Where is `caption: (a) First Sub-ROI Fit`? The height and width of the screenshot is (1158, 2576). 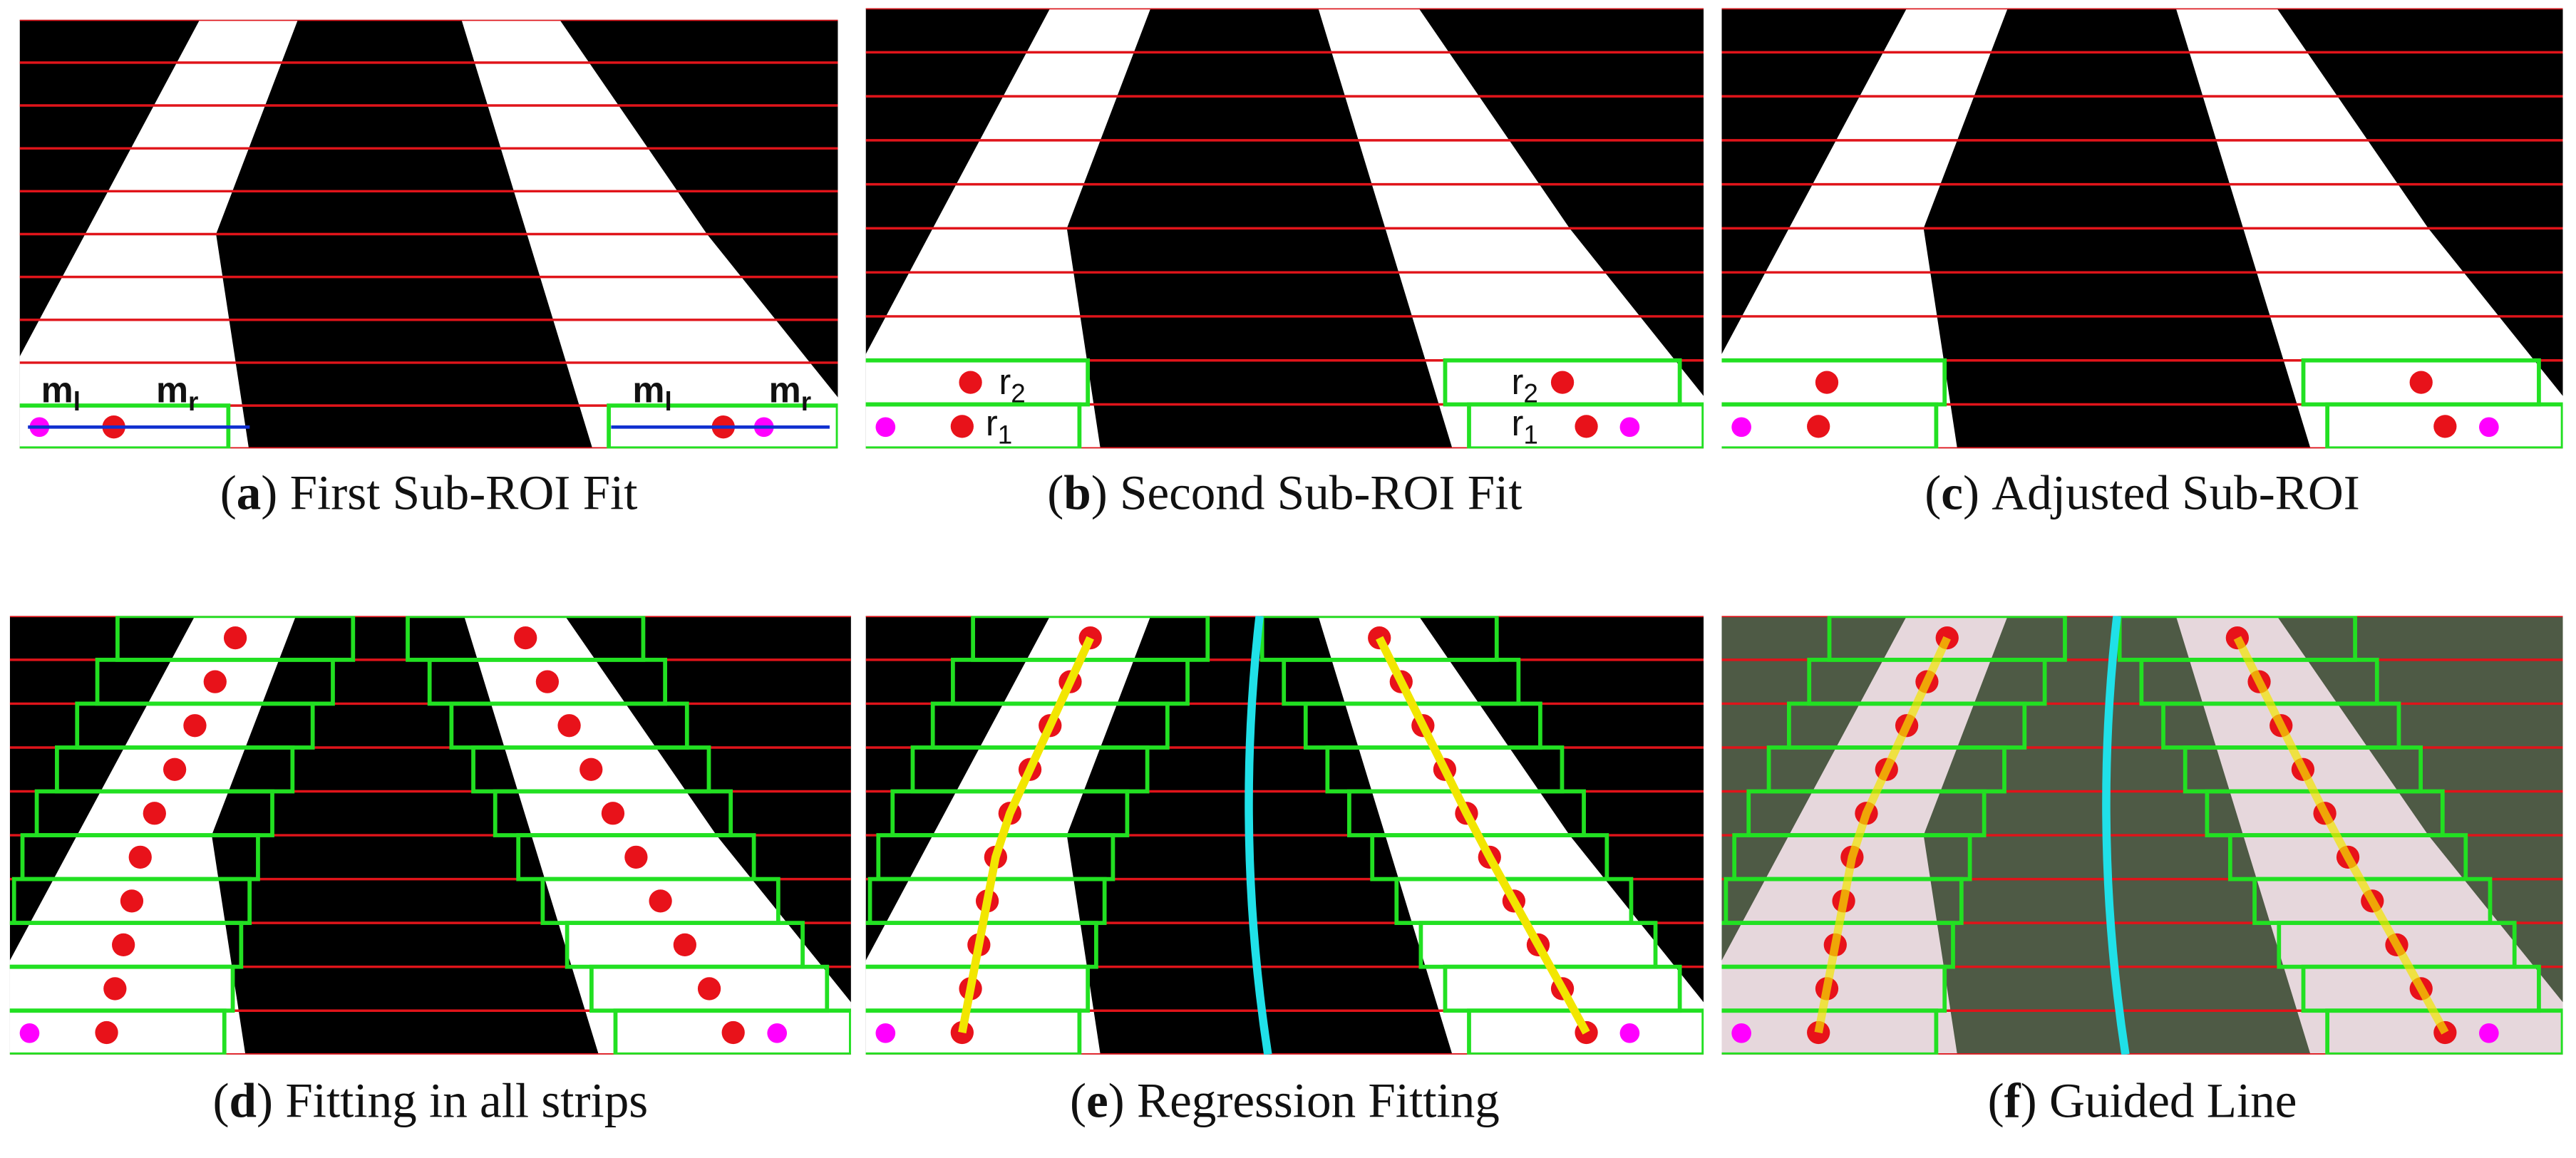 caption: (a) First Sub-ROI Fit is located at coordinates (429, 492).